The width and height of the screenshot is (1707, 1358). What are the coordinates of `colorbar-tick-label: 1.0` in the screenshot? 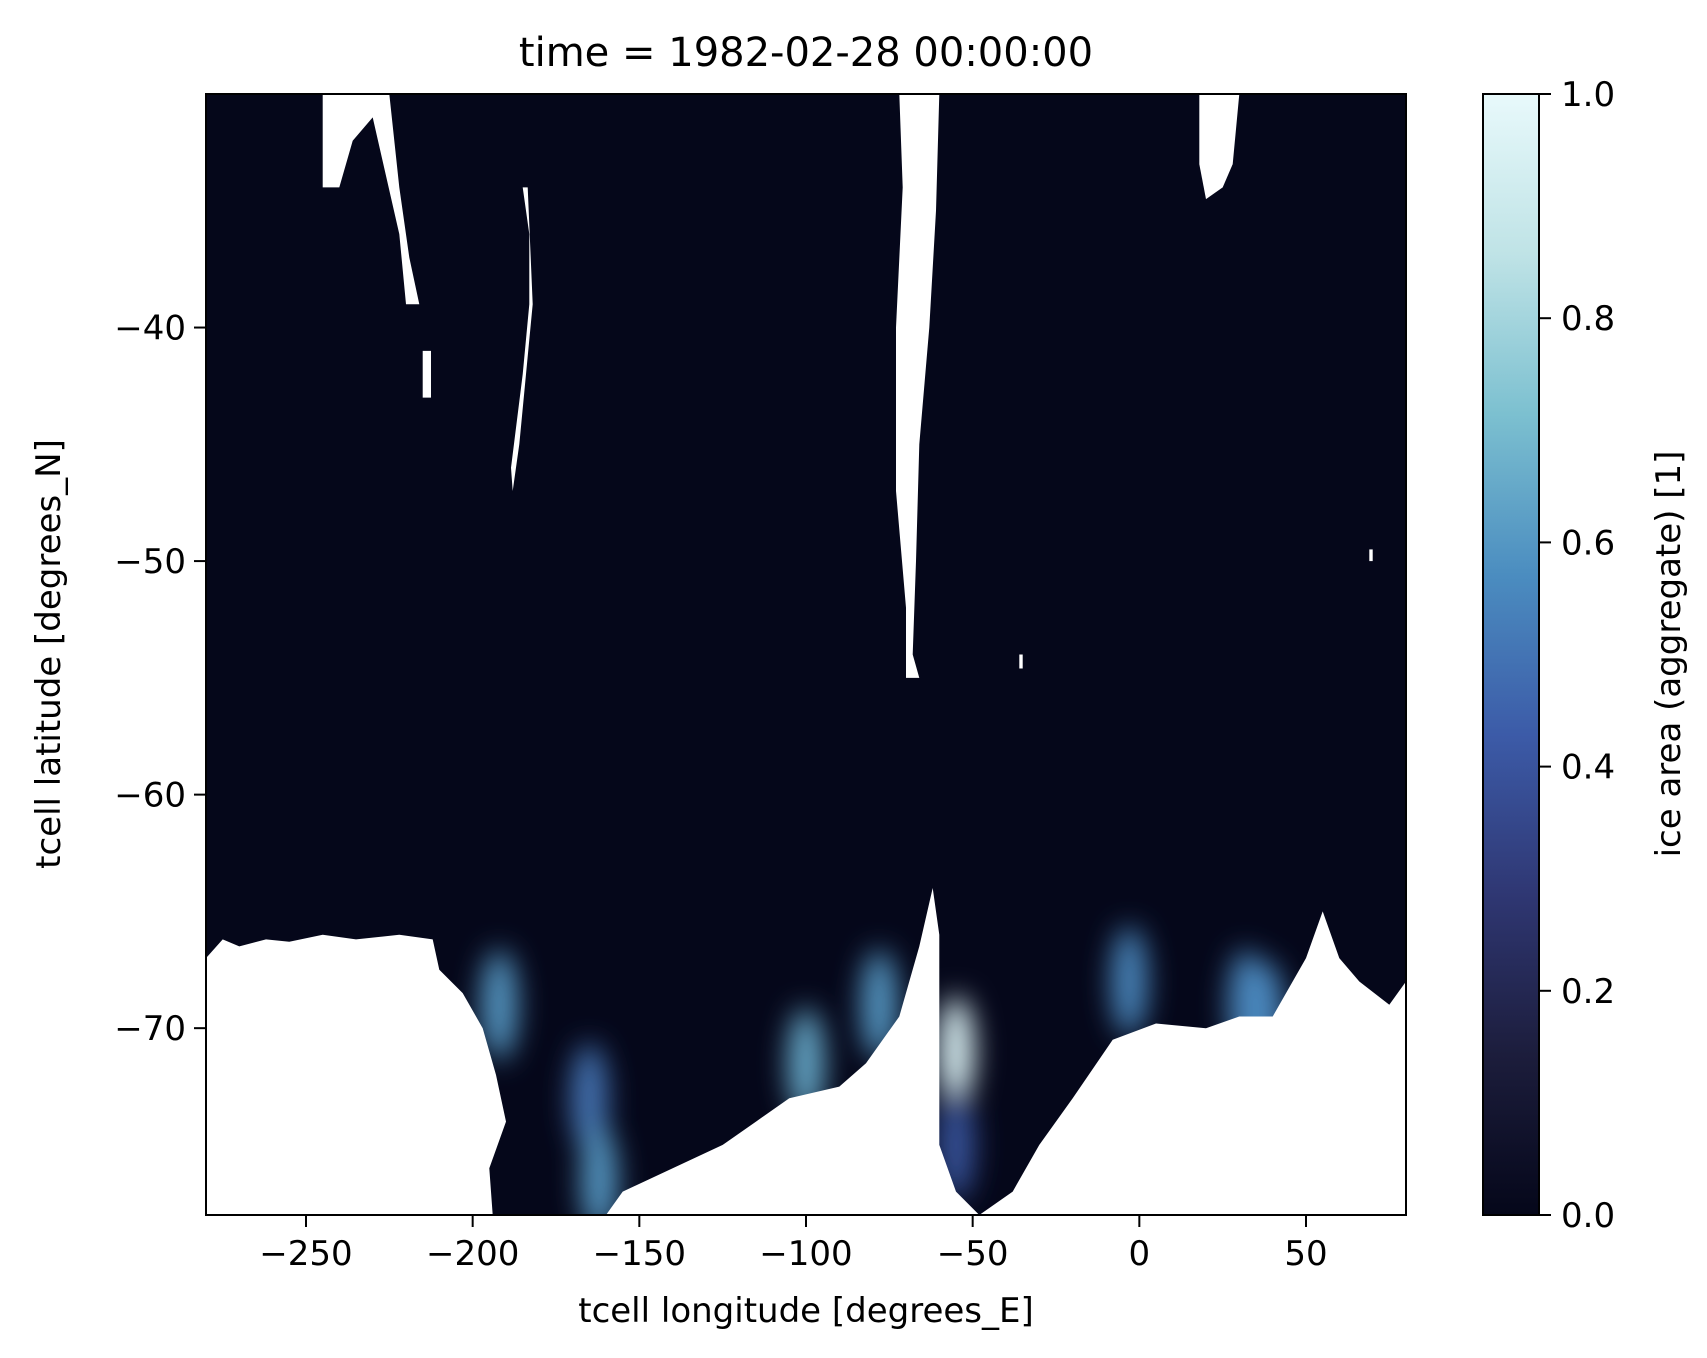 It's located at (1588, 95).